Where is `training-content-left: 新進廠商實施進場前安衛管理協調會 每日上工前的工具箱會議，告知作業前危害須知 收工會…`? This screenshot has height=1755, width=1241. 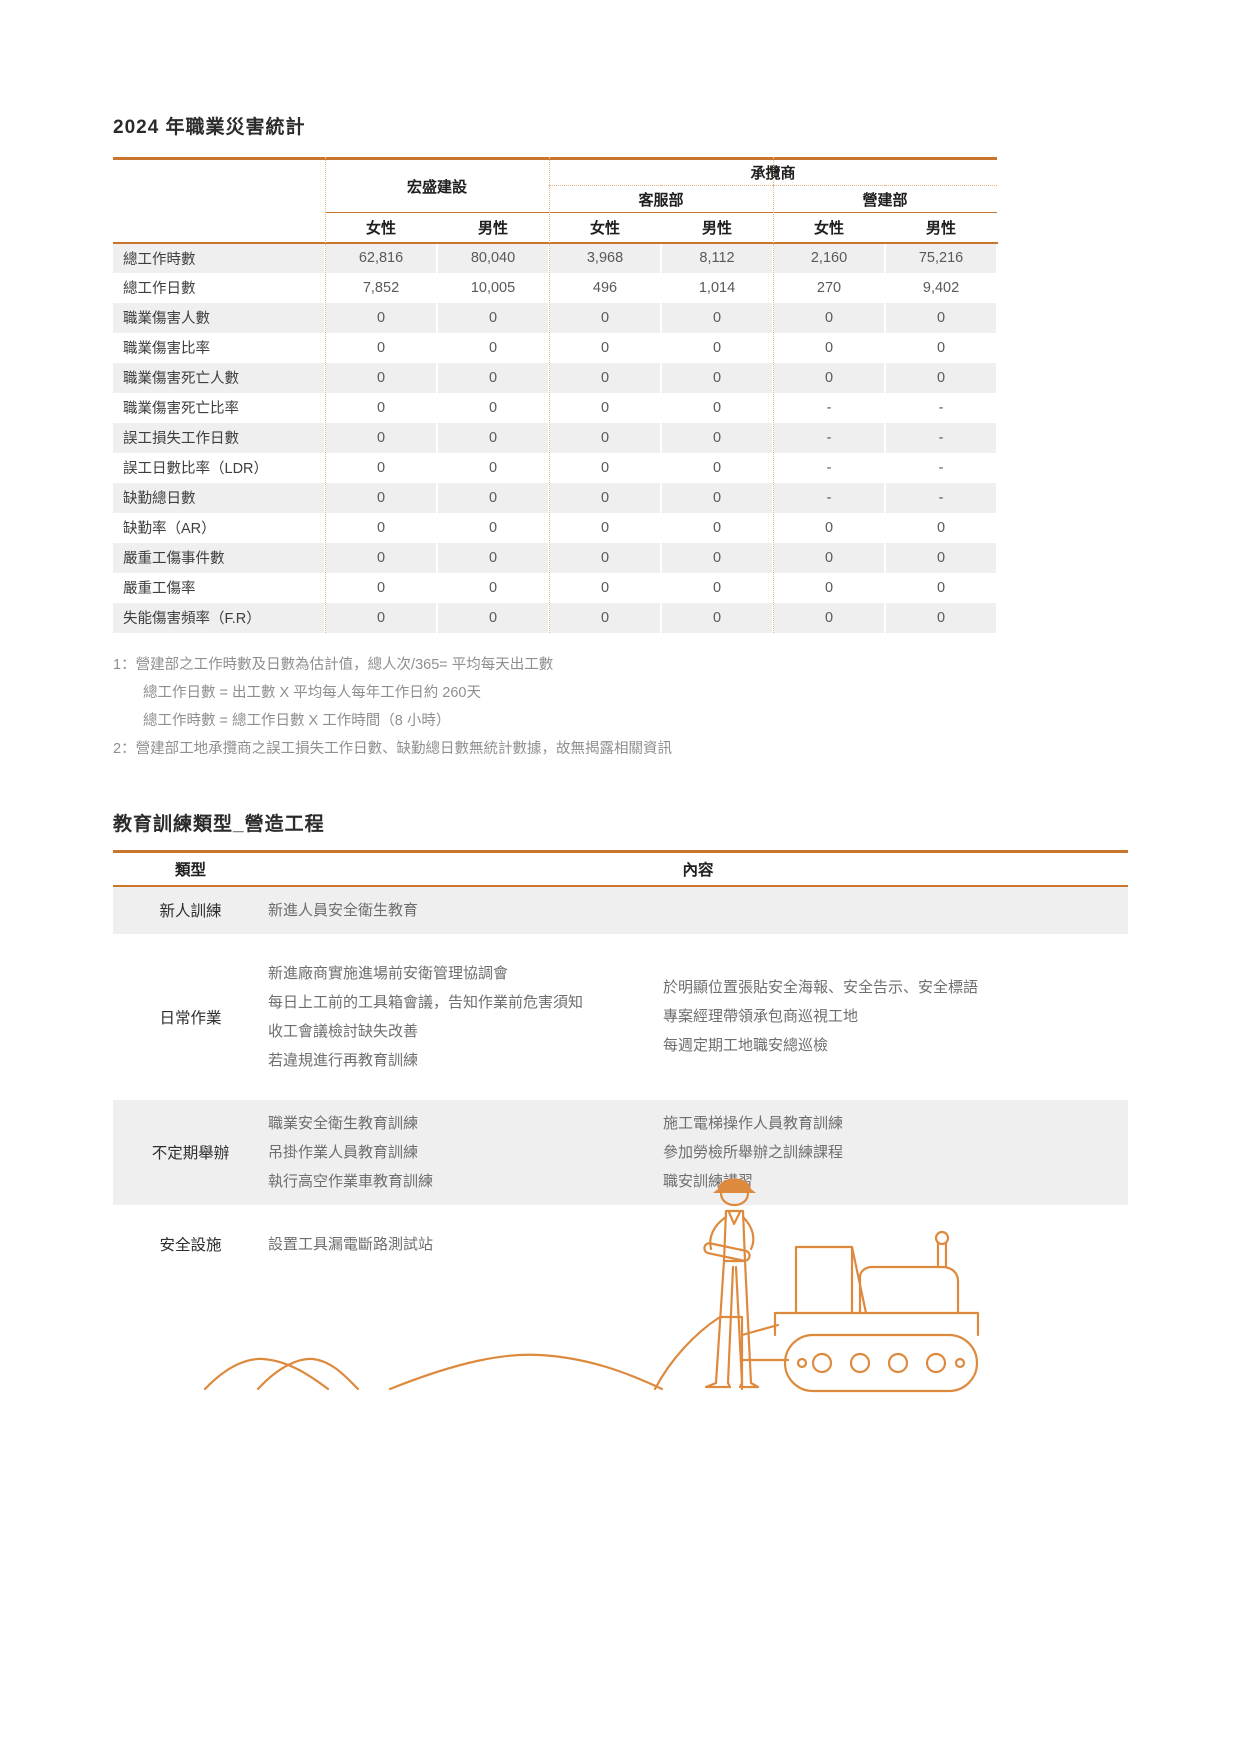 training-content-left: 新進廠商實施進場前安衛管理協調會 每日上工前的工具箱會議，告知作業前危害須知 收工會… is located at coordinates (465, 1017).